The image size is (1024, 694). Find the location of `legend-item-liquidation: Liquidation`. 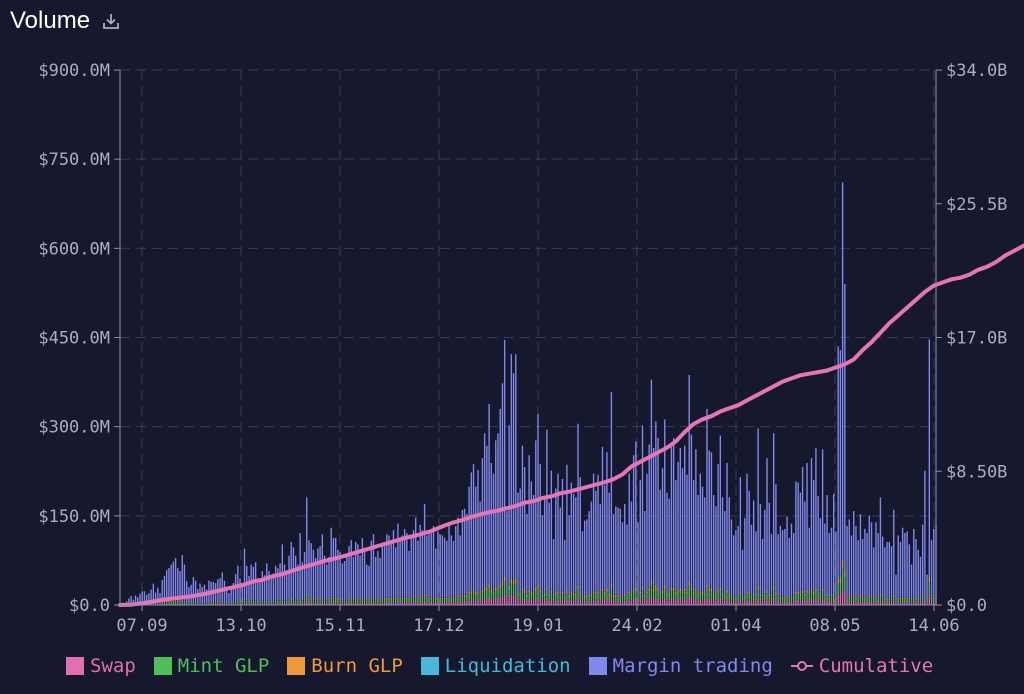

legend-item-liquidation: Liquidation is located at coordinates (495, 666).